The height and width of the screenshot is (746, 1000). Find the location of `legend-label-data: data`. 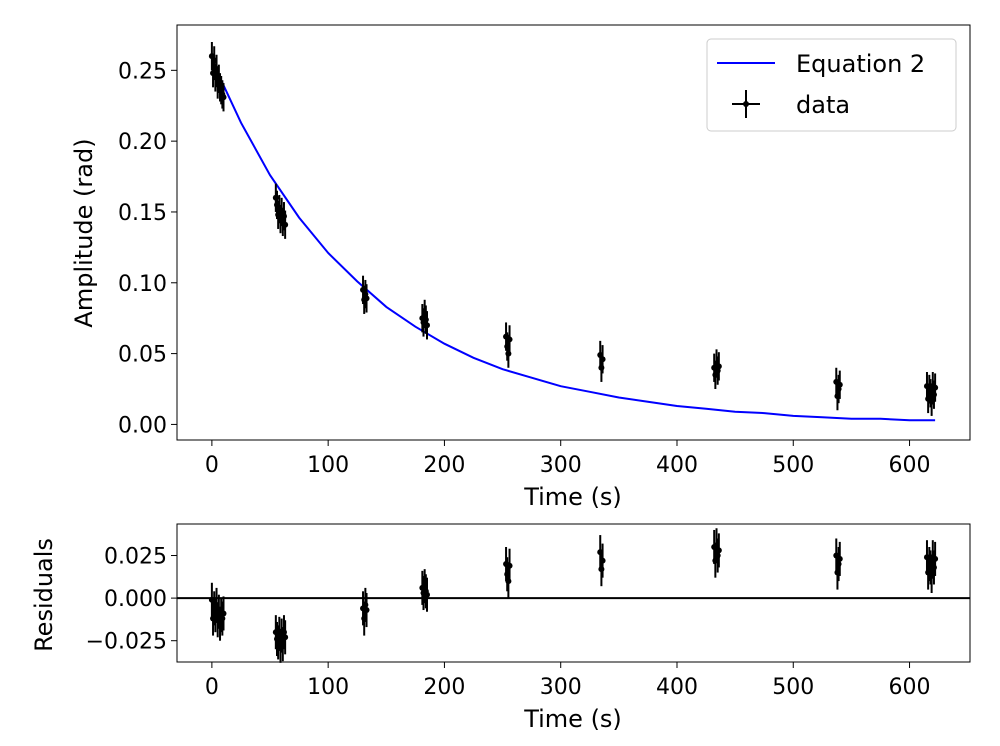

legend-label-data: data is located at coordinates (823, 105).